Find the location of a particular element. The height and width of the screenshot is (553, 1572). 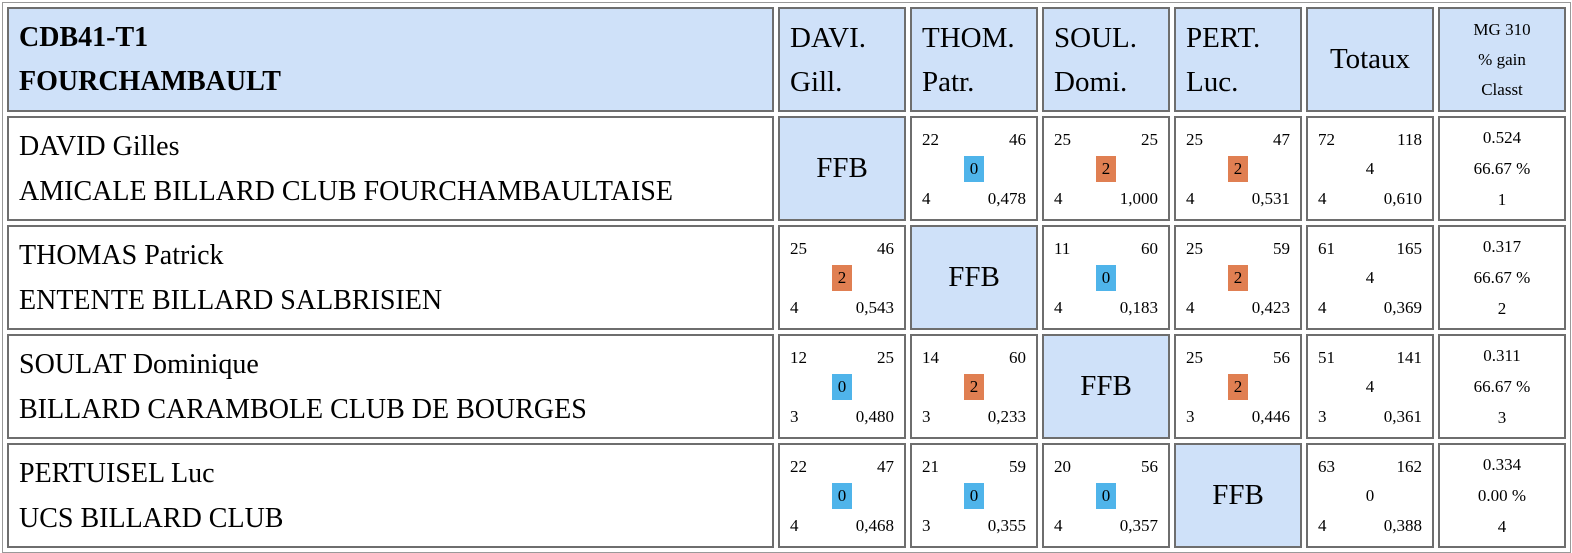

best-average: 0.311 is located at coordinates (1502, 355).